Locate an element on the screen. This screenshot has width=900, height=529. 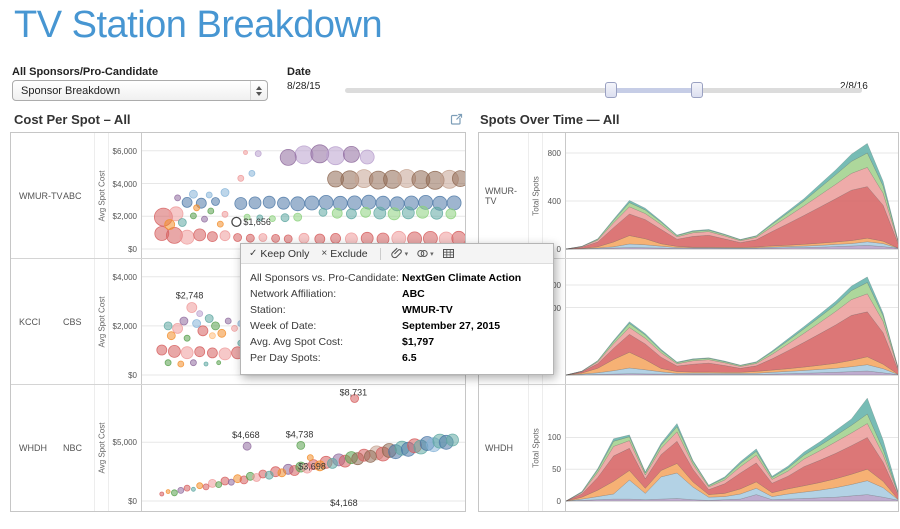
date-slider-handle-right is located at coordinates (697, 90).